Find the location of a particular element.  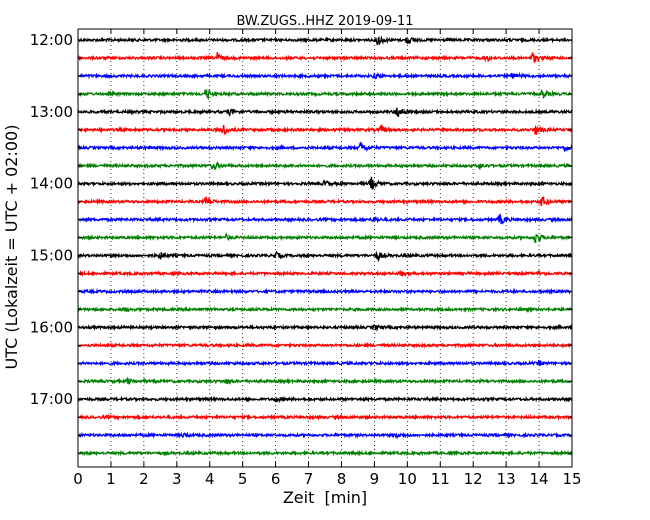

x-axis-label: Zeit [min] is located at coordinates (325, 497).